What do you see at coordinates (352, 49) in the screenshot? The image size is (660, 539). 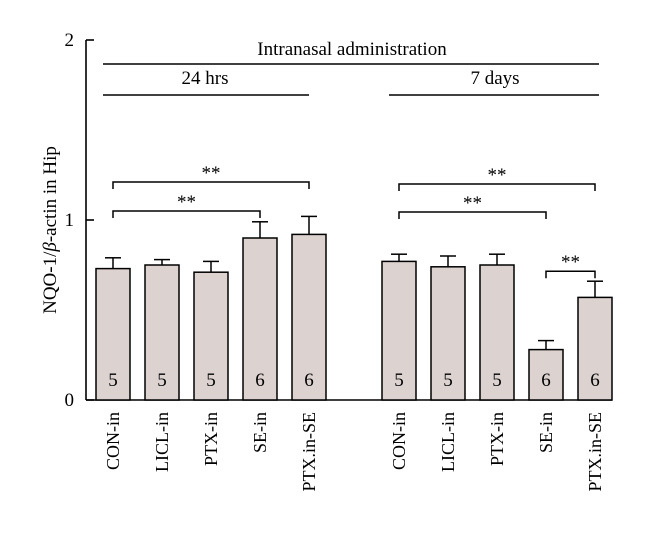 I see `chart-title: Intranasal administration` at bounding box center [352, 49].